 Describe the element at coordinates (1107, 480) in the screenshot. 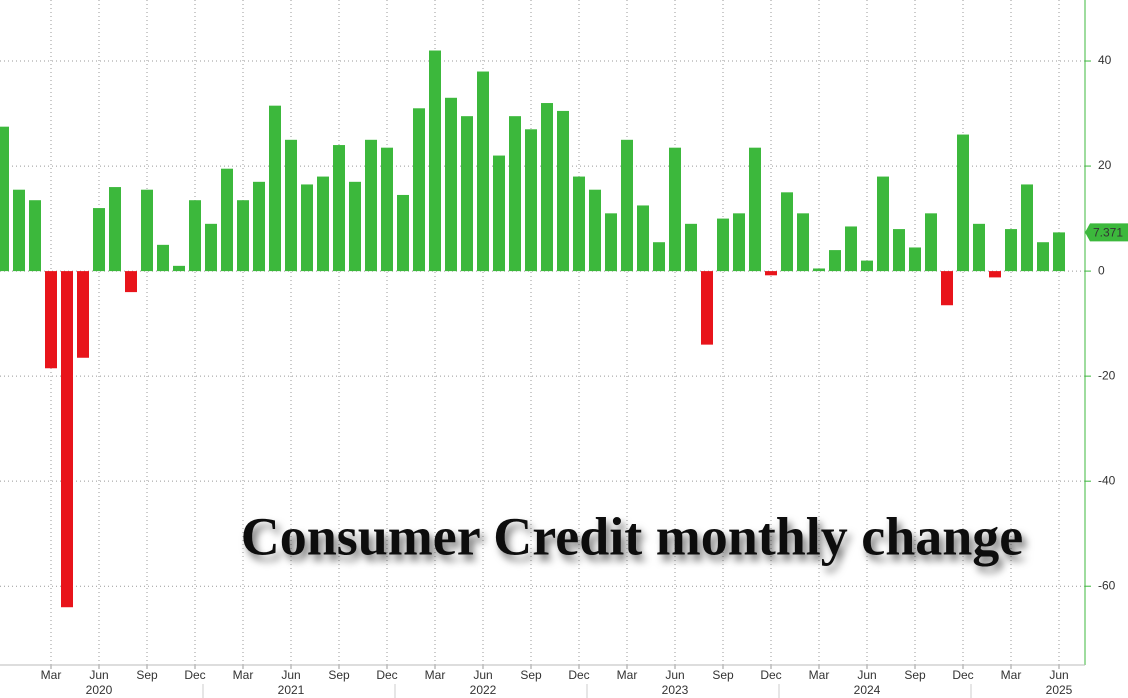

I see `y-tick-label: -40` at that location.